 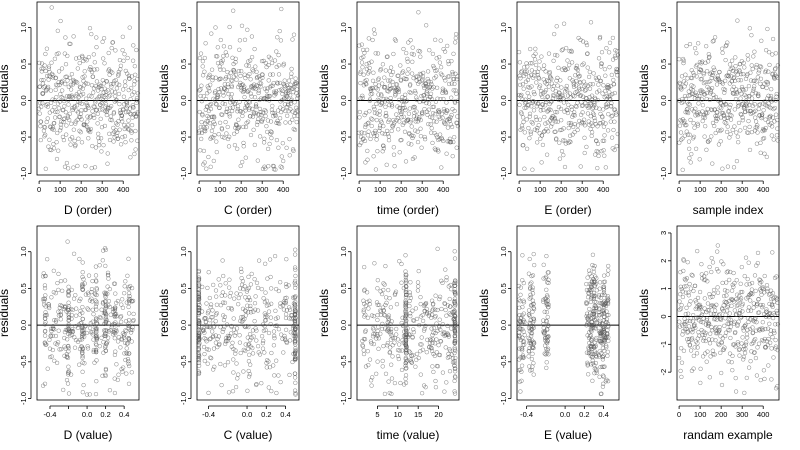 What do you see at coordinates (763, 189) in the screenshot?
I see `x-tick-label: 400` at bounding box center [763, 189].